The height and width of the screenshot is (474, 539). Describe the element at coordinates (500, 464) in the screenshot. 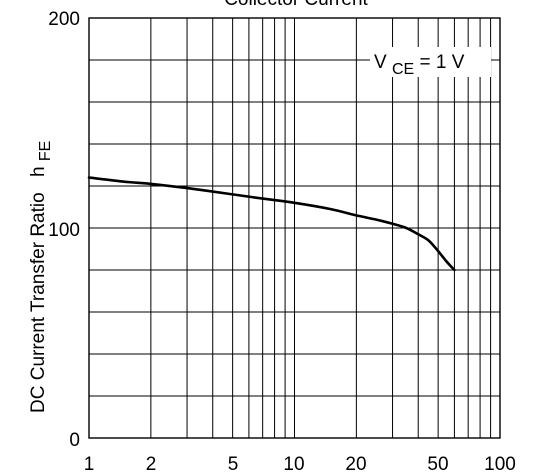

I see `x-tick-label-100: 100` at that location.